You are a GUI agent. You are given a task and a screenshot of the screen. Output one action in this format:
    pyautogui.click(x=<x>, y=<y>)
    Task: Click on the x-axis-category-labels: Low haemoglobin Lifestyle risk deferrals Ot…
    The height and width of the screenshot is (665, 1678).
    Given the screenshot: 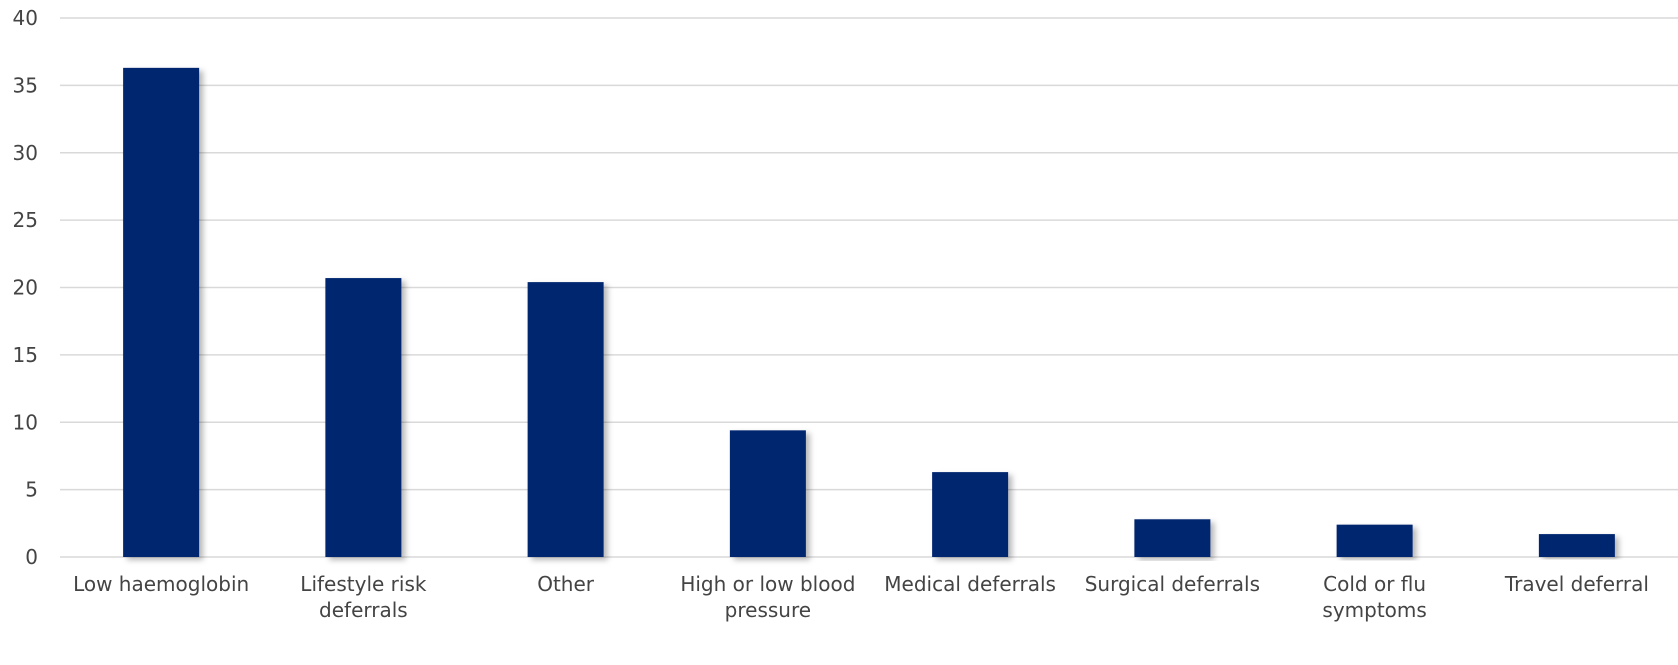 What is the action you would take?
    pyautogui.click(x=861, y=597)
    